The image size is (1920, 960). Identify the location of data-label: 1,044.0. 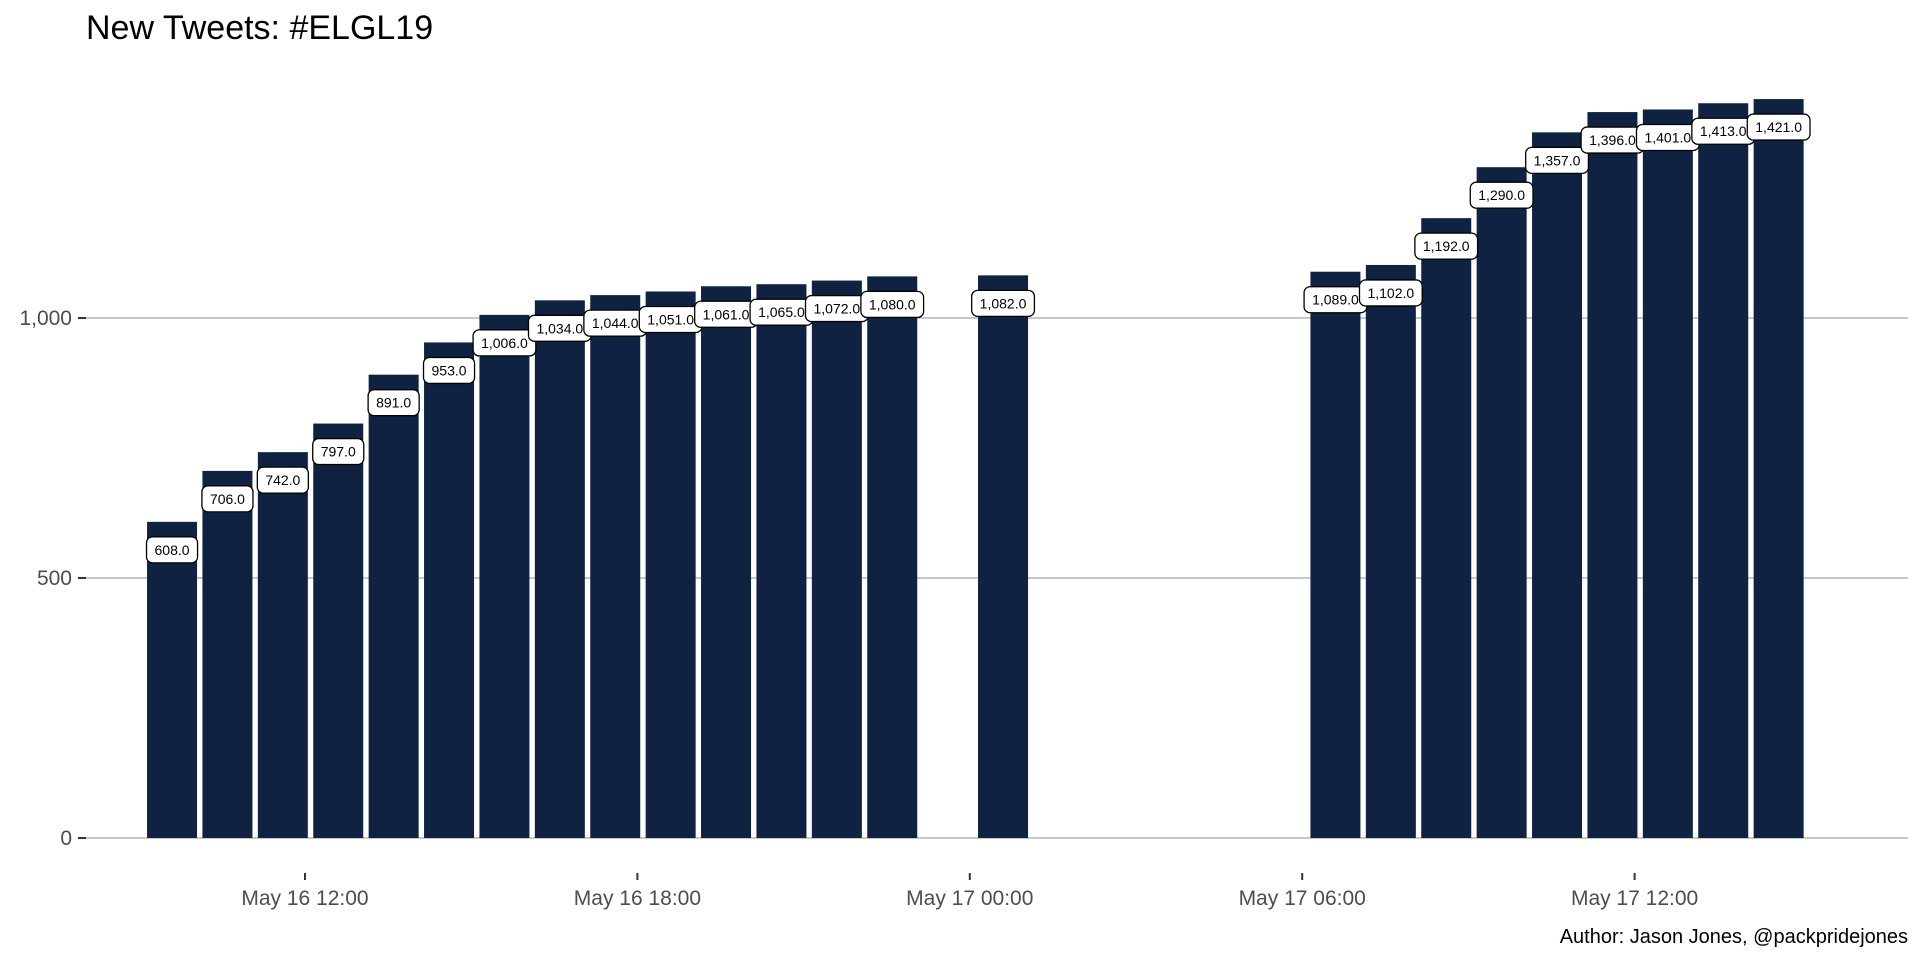
(615, 323).